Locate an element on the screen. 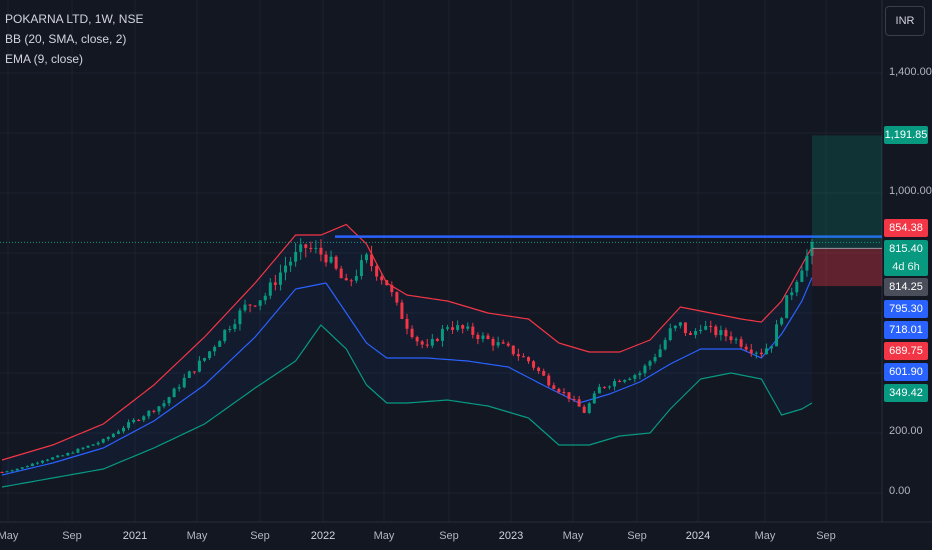 The image size is (932, 550). symbol-title: POKARNA LTD, 1W, NSE is located at coordinates (74, 19).